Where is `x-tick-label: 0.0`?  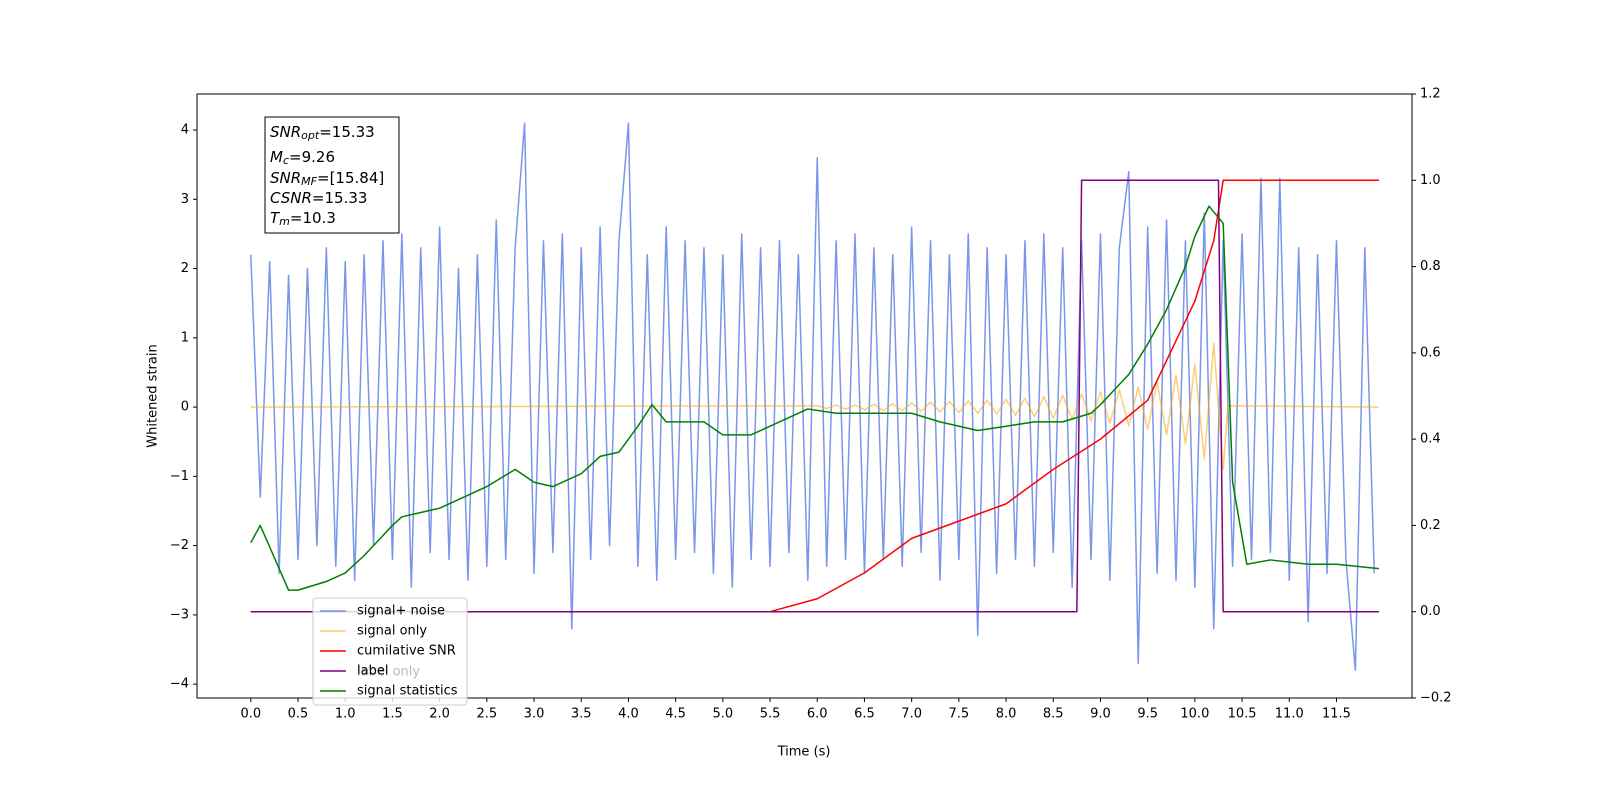 x-tick-label: 0.0 is located at coordinates (250, 714).